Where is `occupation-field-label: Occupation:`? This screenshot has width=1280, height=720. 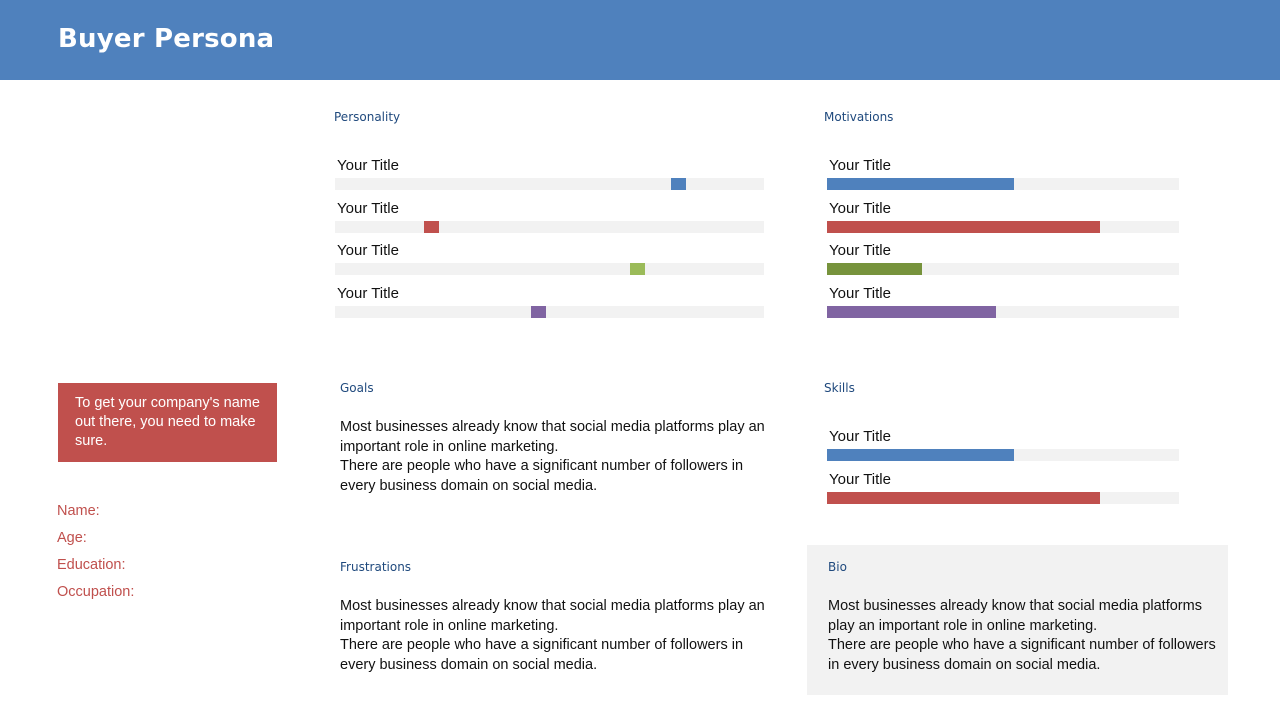 occupation-field-label: Occupation: is located at coordinates (96, 592).